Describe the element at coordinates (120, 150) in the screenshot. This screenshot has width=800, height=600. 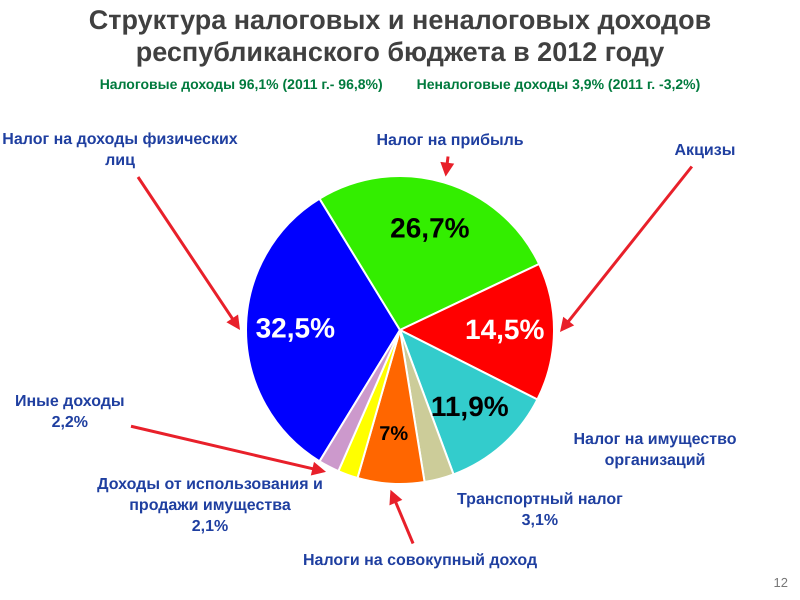
I see `slice-label: Налог на доходы физических лиц` at that location.